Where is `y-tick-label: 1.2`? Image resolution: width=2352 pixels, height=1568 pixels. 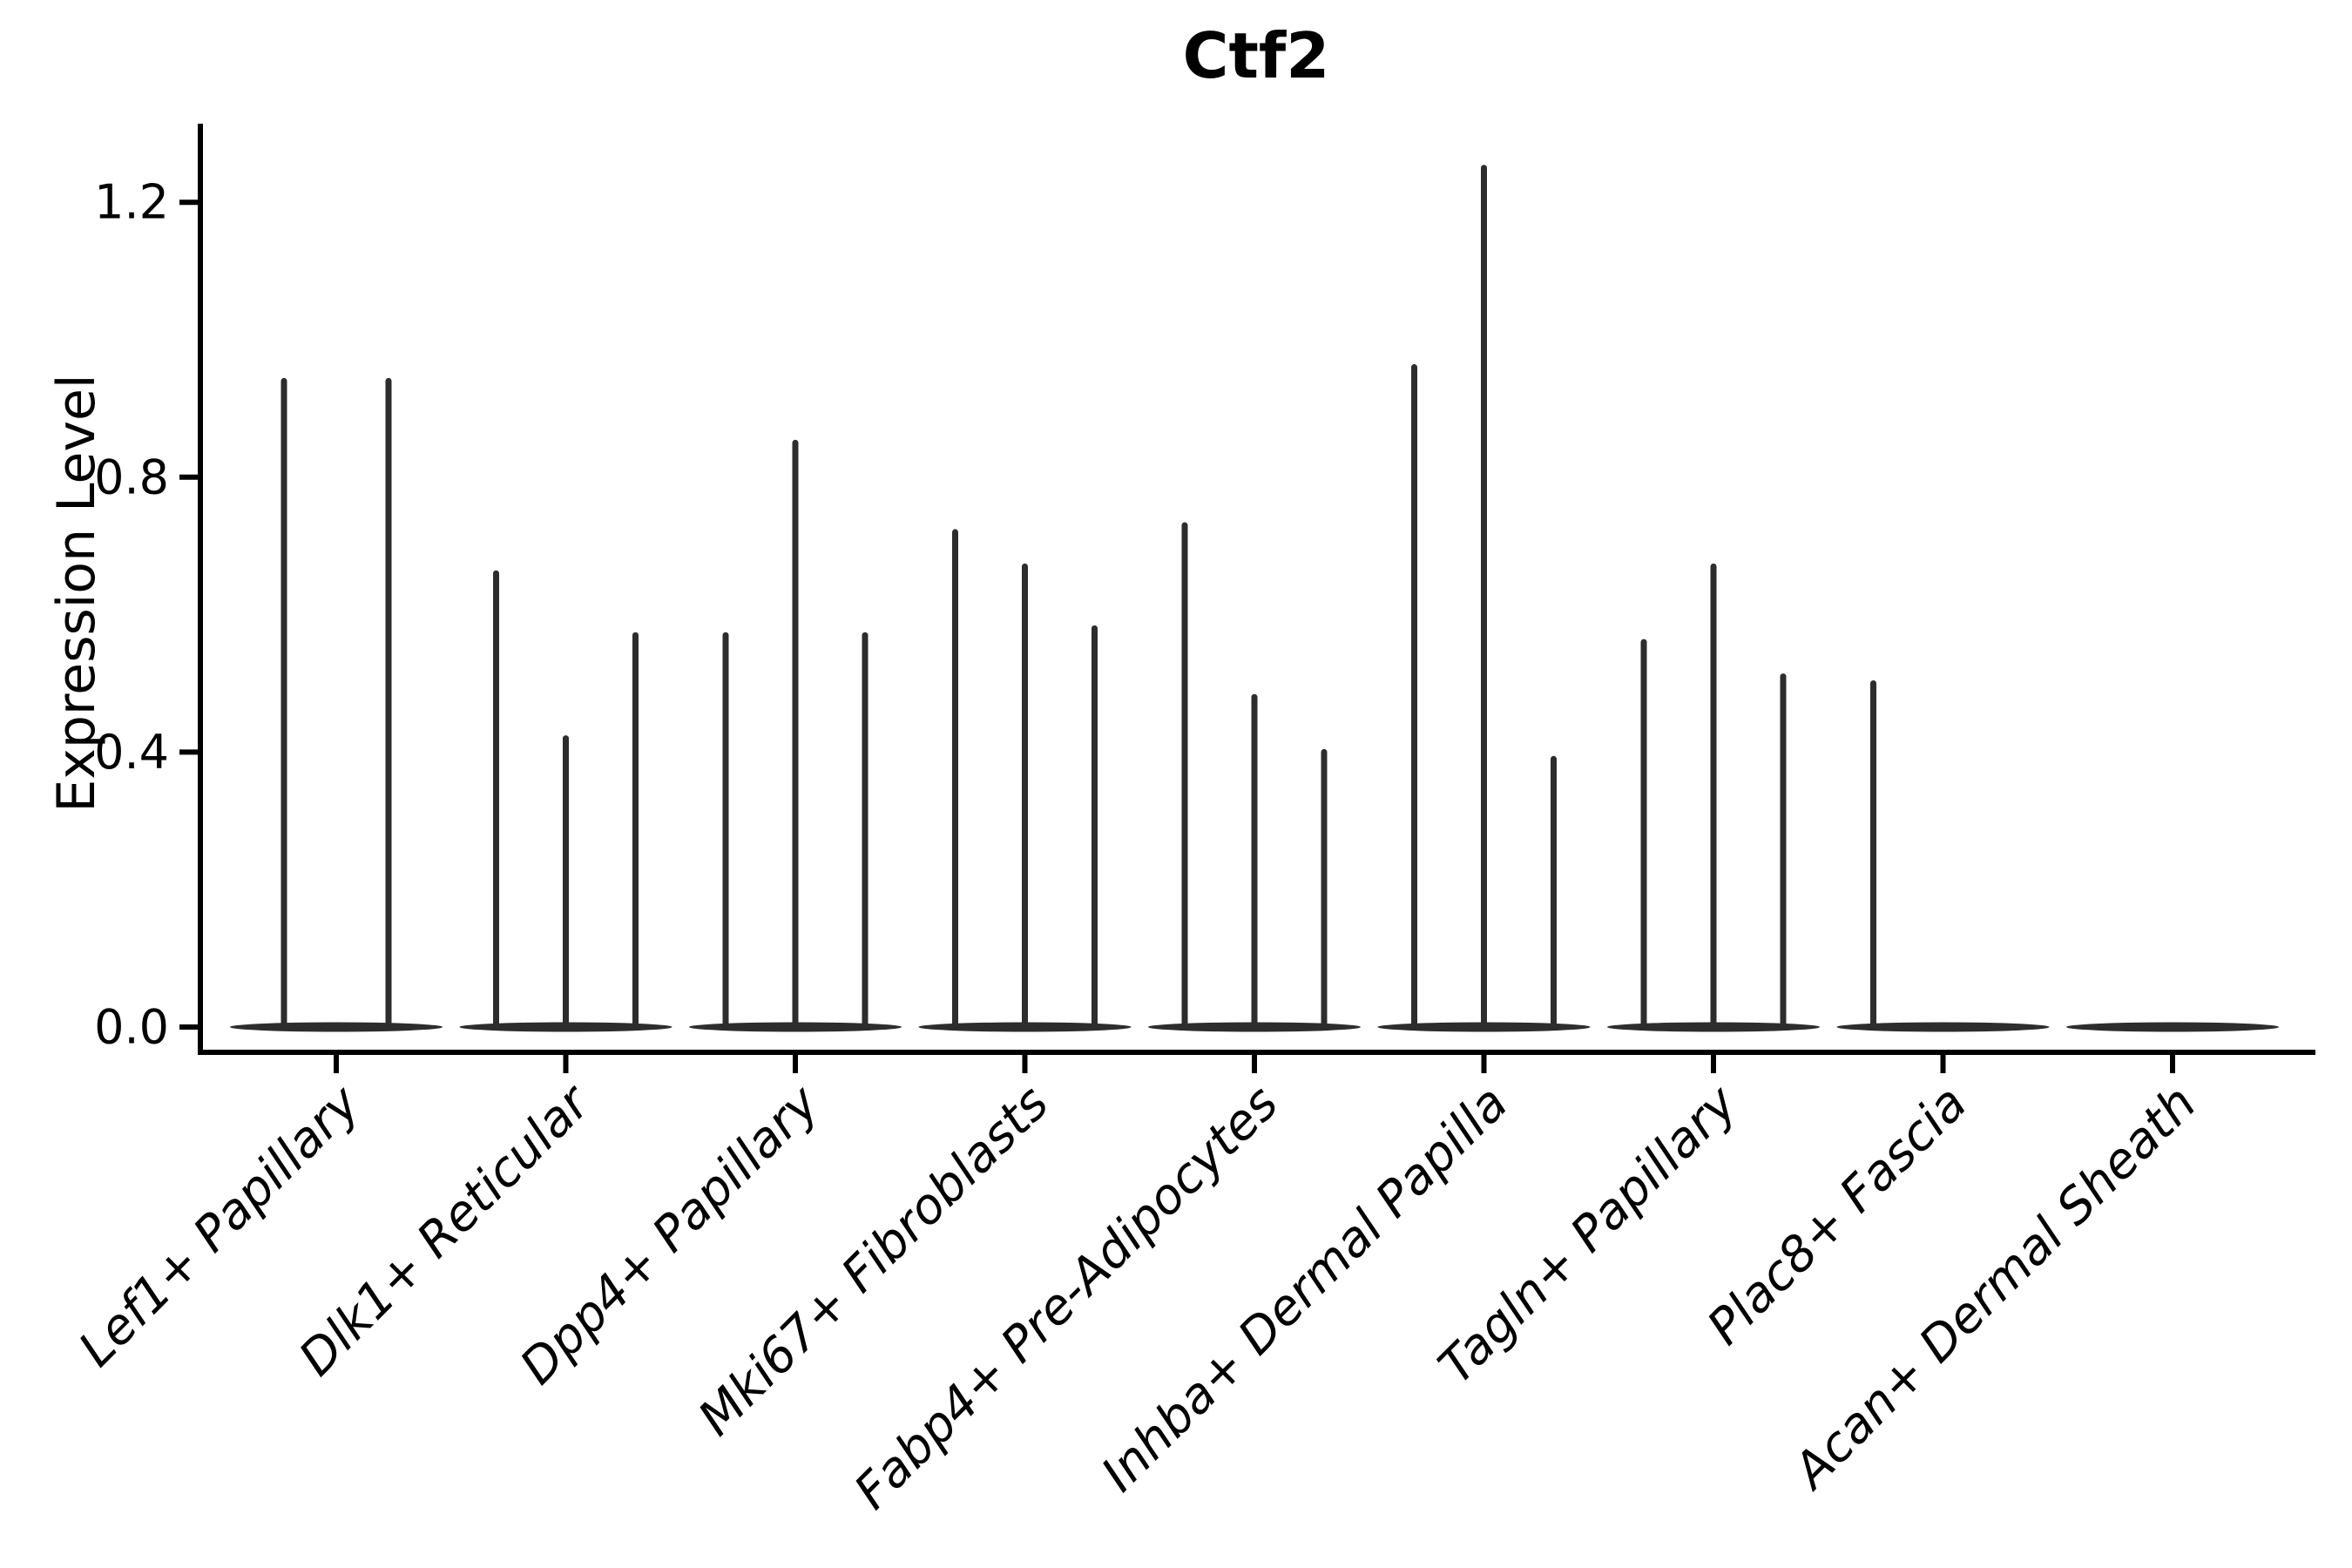
y-tick-label: 1.2 is located at coordinates (131, 202).